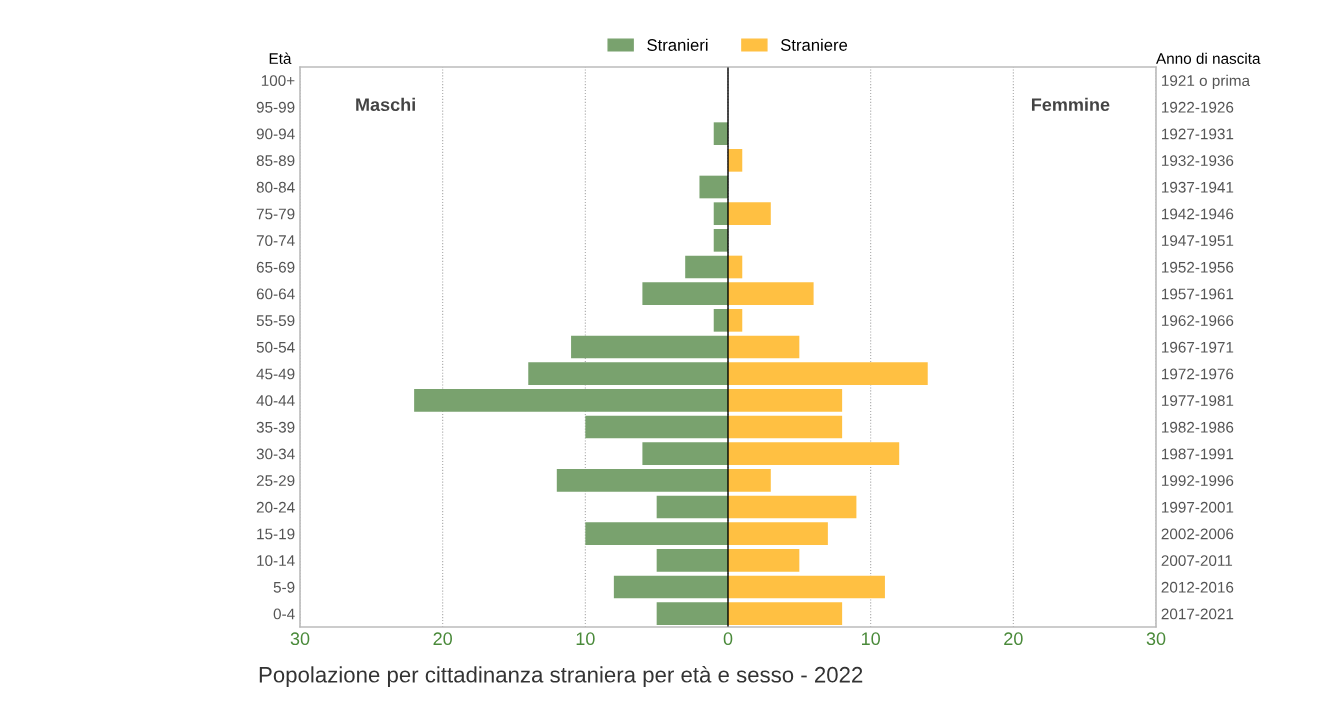 The height and width of the screenshot is (707, 1325). Describe the element at coordinates (275, 241) in the screenshot. I see `y-tick-label: 70-74` at that location.